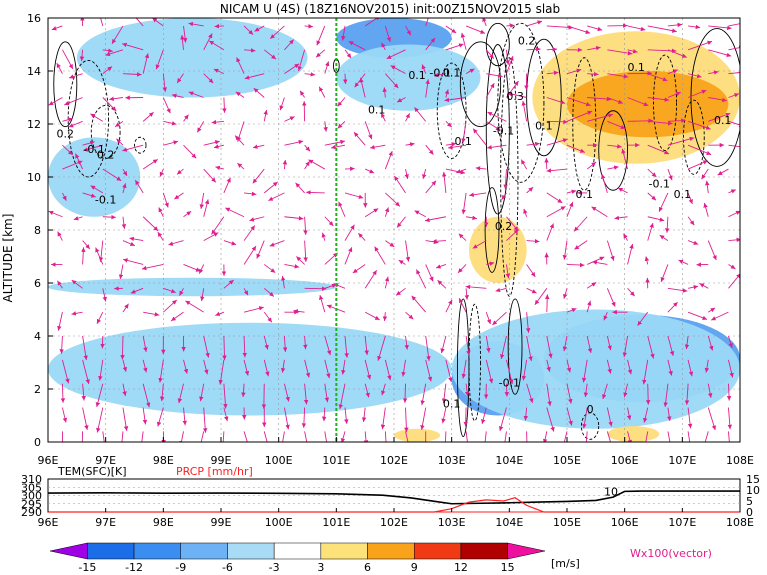 The width and height of the screenshot is (767, 575). I want to click on colorbar-tick-label: -15, so click(87, 567).